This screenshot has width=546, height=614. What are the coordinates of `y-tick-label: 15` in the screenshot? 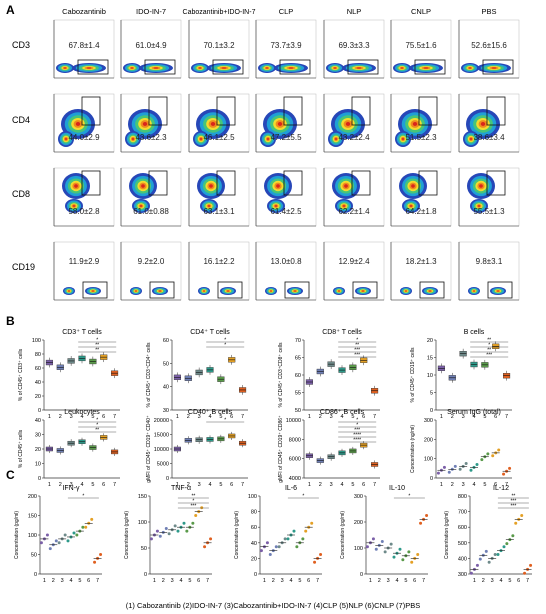 It's located at (430, 359).